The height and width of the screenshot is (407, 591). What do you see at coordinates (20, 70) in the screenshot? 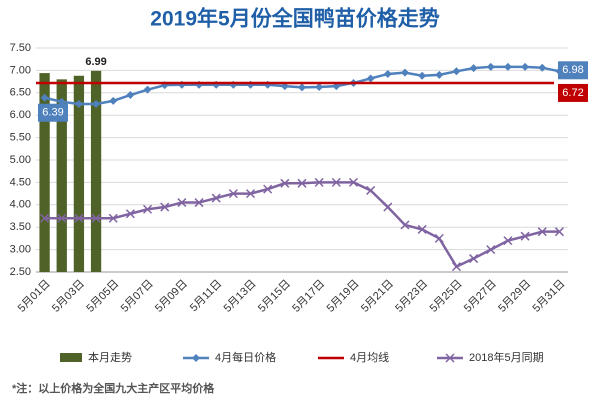
I see `y-tick-label: 7.00` at bounding box center [20, 70].